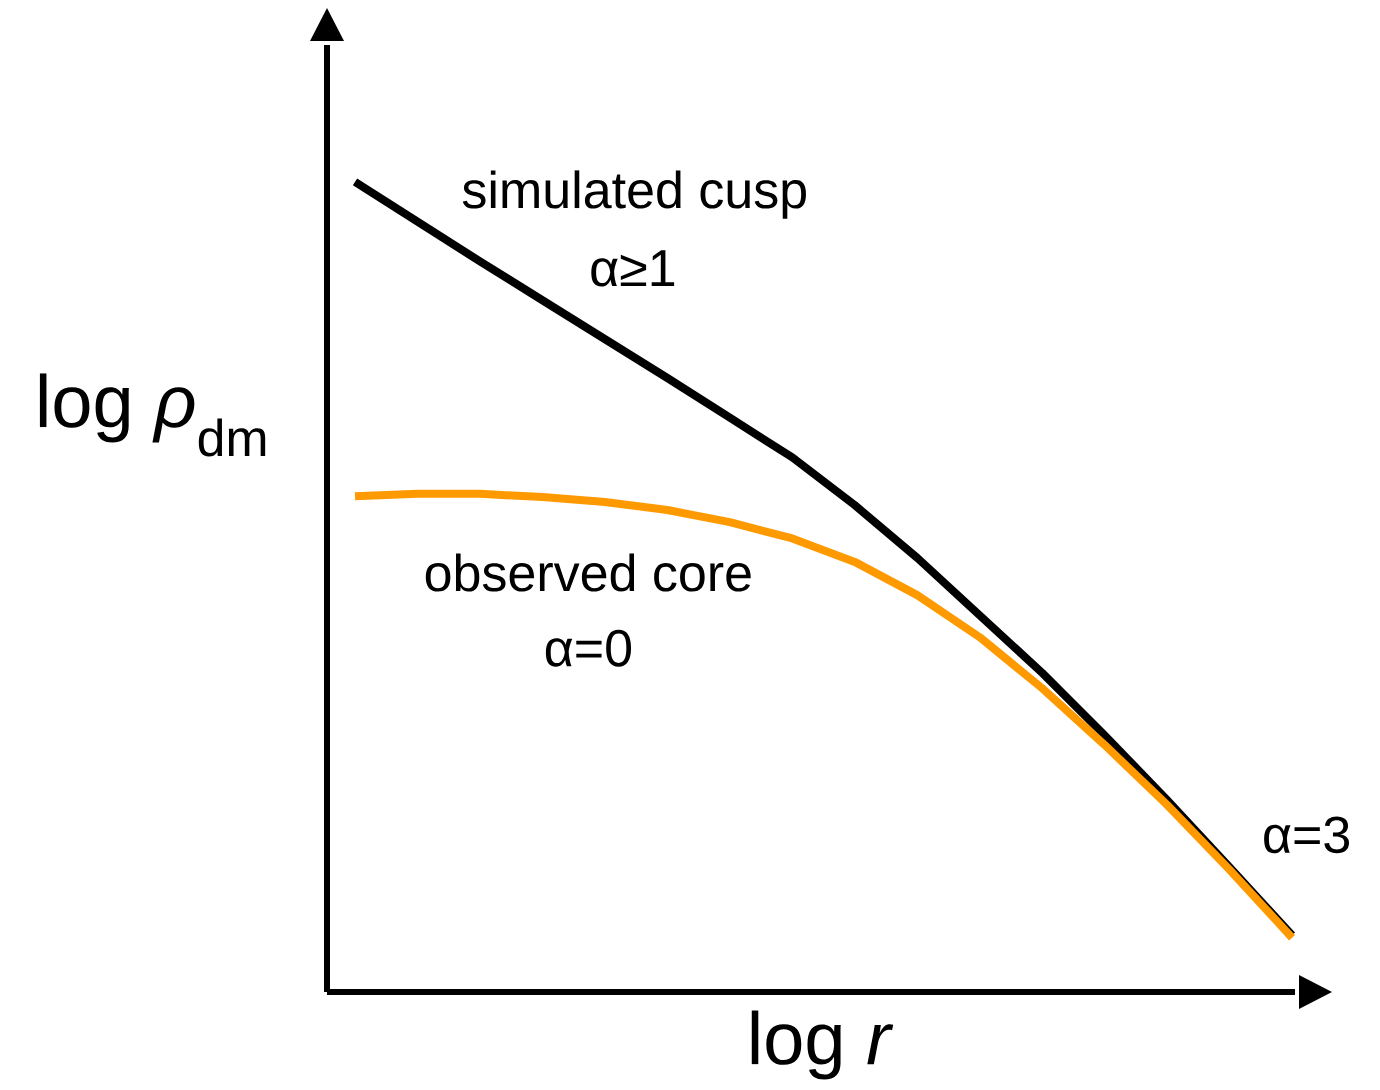  Describe the element at coordinates (822, 1045) in the screenshot. I see `x-axis-title: log r` at that location.